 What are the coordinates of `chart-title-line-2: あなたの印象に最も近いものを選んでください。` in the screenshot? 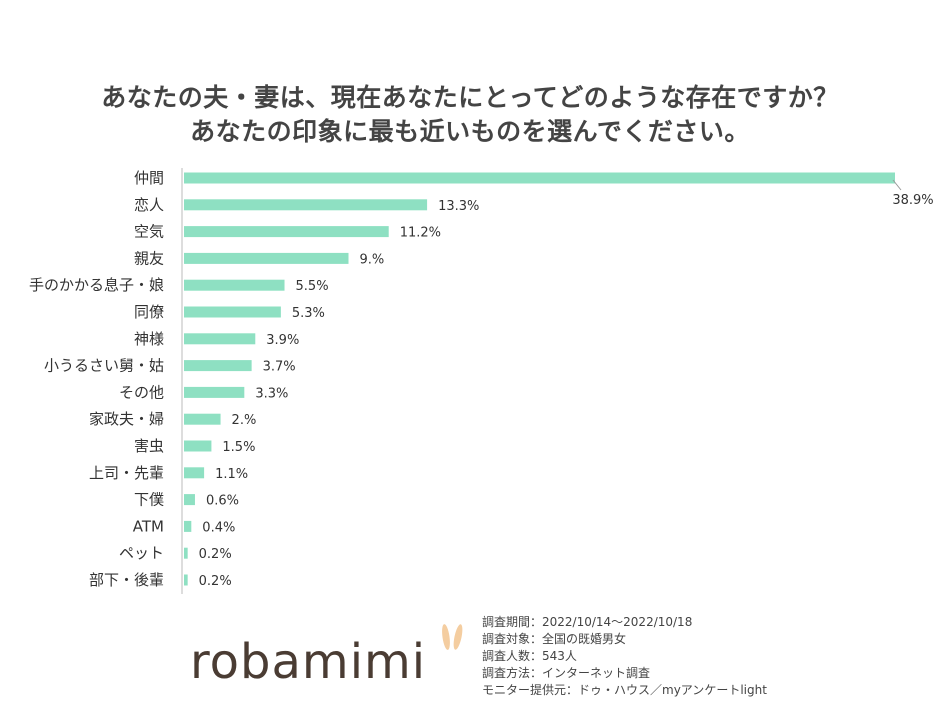 It's located at (470, 131).